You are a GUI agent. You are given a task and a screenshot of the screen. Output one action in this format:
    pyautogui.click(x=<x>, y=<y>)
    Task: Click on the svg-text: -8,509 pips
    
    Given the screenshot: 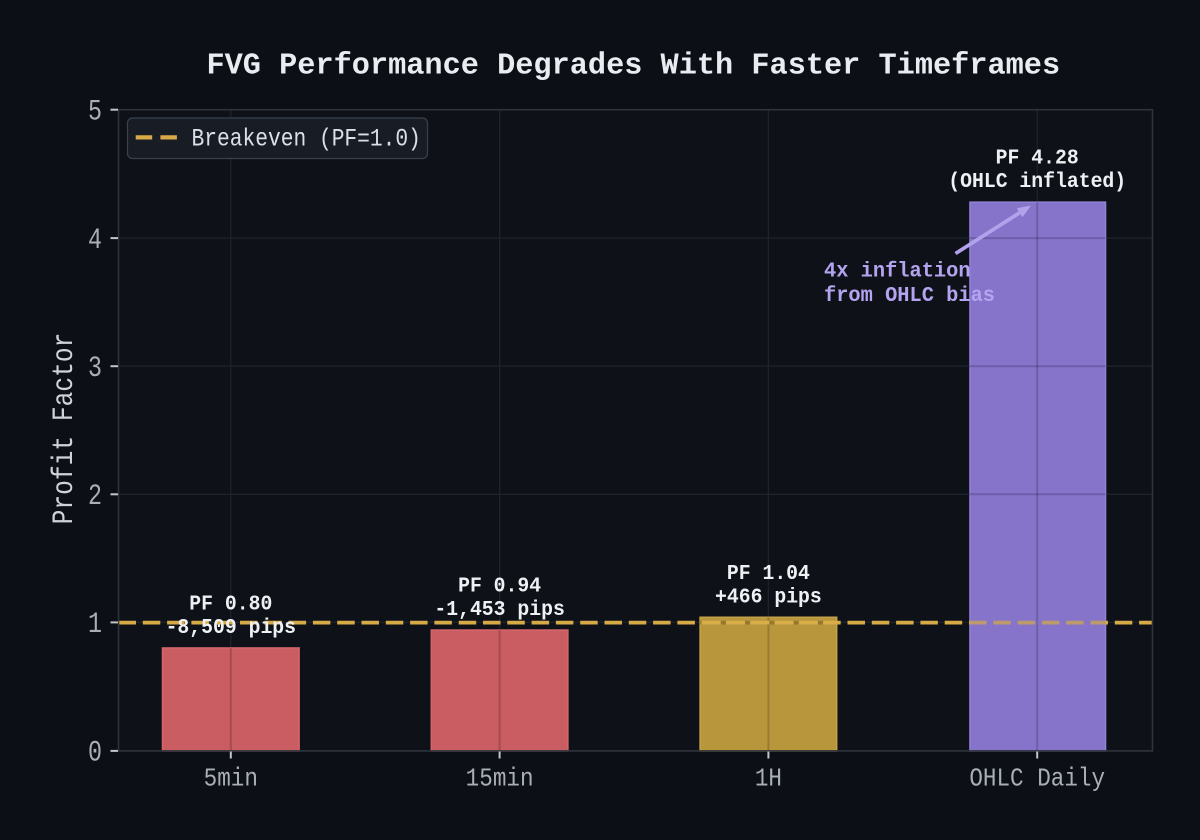 What is the action you would take?
    pyautogui.click(x=231, y=628)
    